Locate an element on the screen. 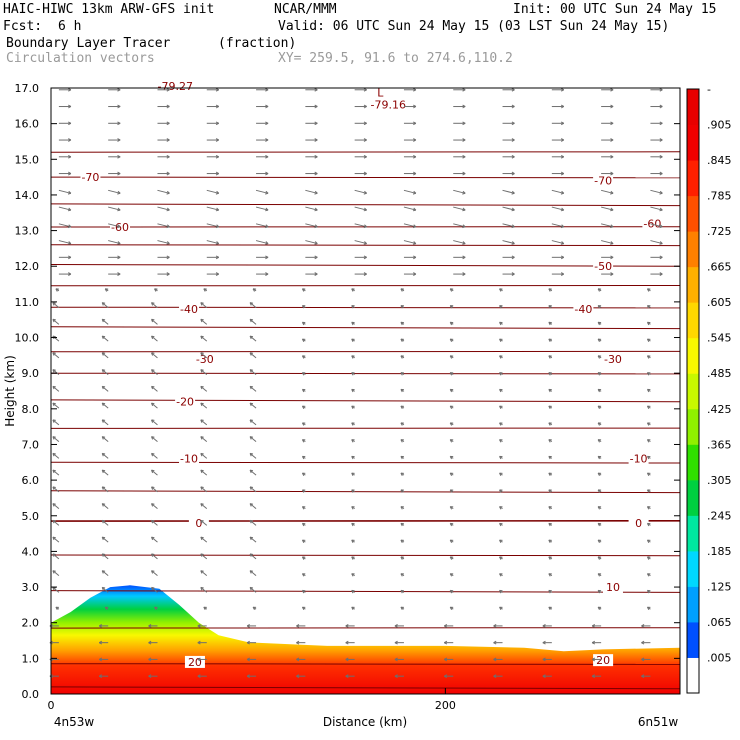 Image resolution: width=740 pixels, height=740 pixels. y-tick-label: 1.0 is located at coordinates (31, 658).